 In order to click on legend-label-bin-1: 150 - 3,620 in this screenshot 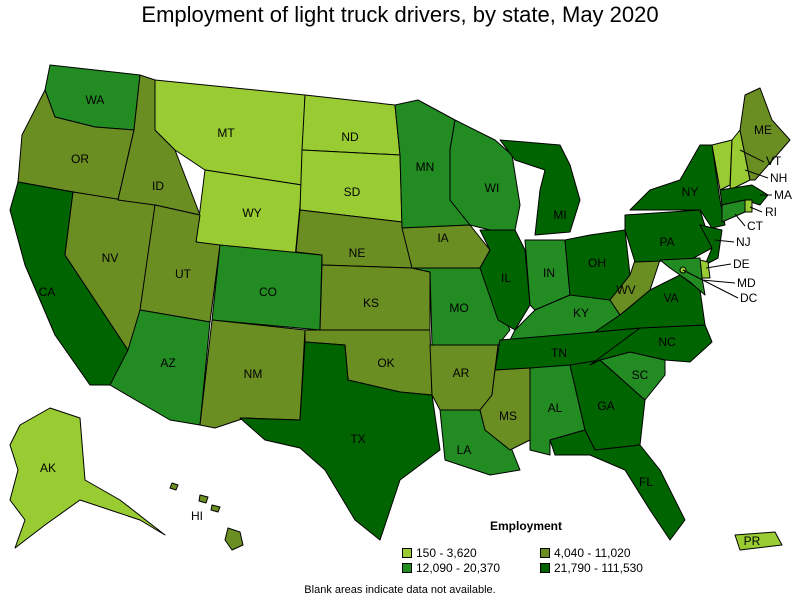, I will do `click(446, 553)`.